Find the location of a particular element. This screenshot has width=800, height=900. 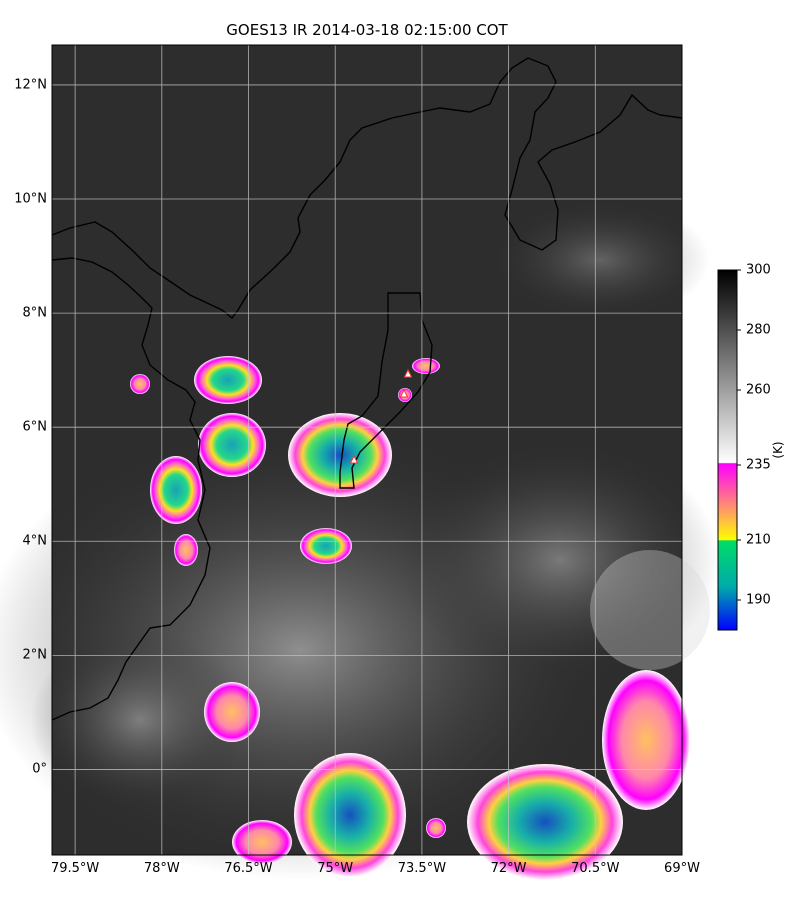

x-tick-label: 72°W is located at coordinates (508, 868).